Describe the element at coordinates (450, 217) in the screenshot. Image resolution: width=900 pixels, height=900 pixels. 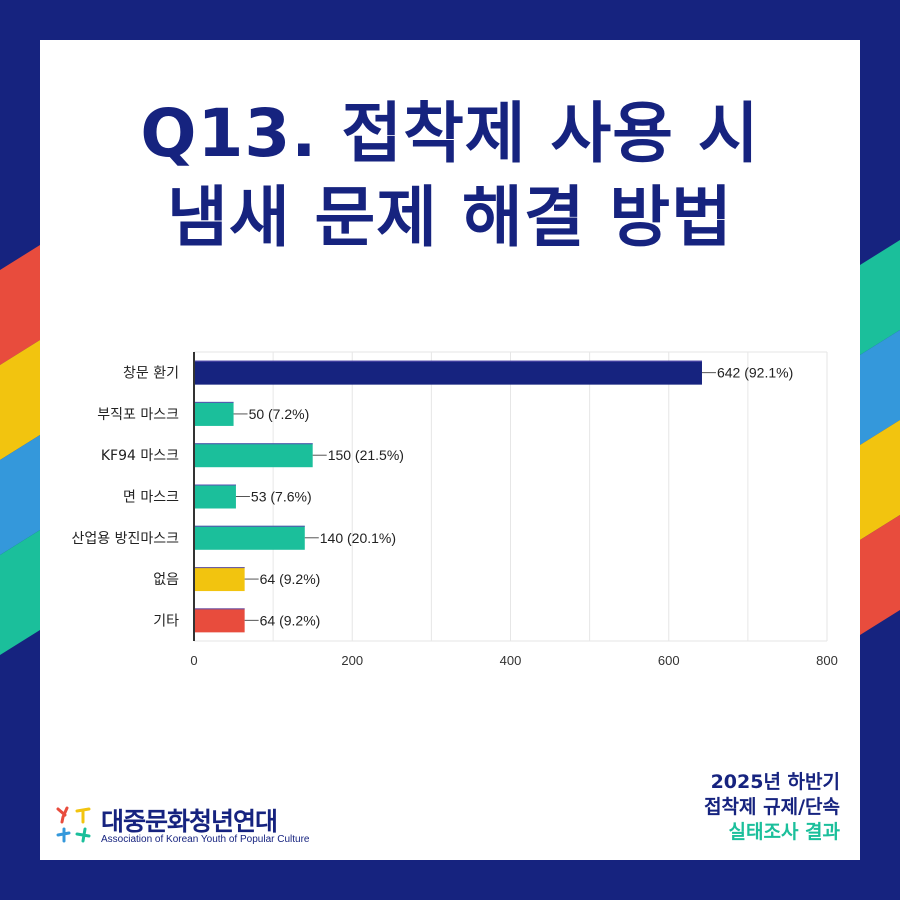
I see `title-line-2: 냄새 문제 해결 방법` at that location.